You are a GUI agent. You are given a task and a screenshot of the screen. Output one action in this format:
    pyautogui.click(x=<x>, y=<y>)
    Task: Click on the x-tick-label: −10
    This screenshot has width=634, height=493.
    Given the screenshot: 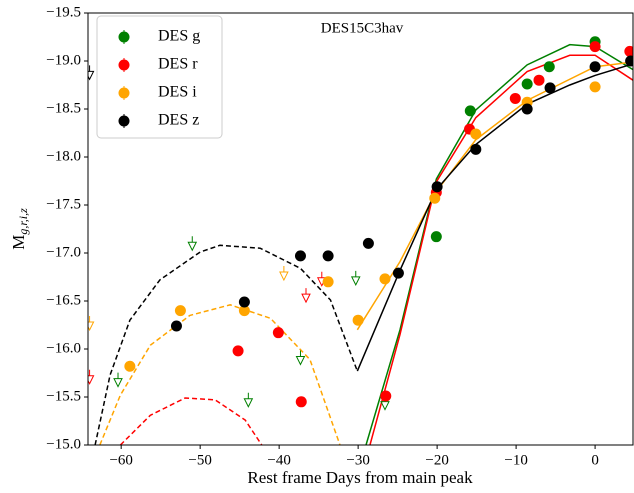 What is the action you would take?
    pyautogui.click(x=515, y=460)
    